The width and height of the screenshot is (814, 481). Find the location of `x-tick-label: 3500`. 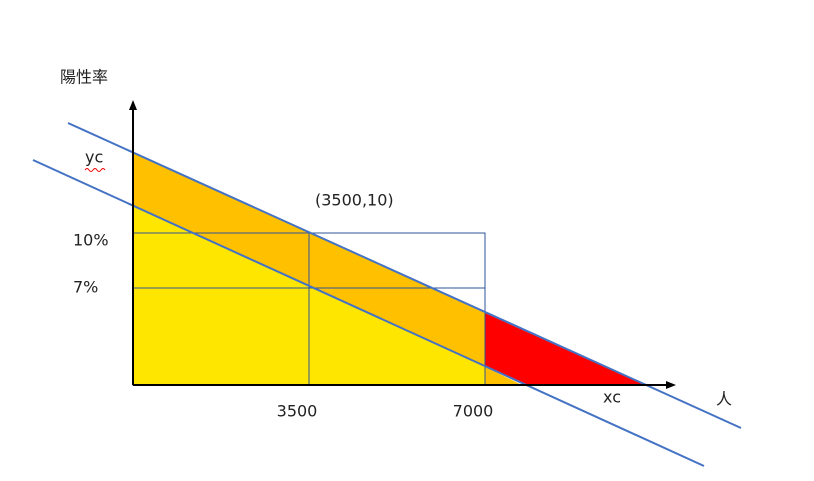

x-tick-label: 3500 is located at coordinates (297, 411).